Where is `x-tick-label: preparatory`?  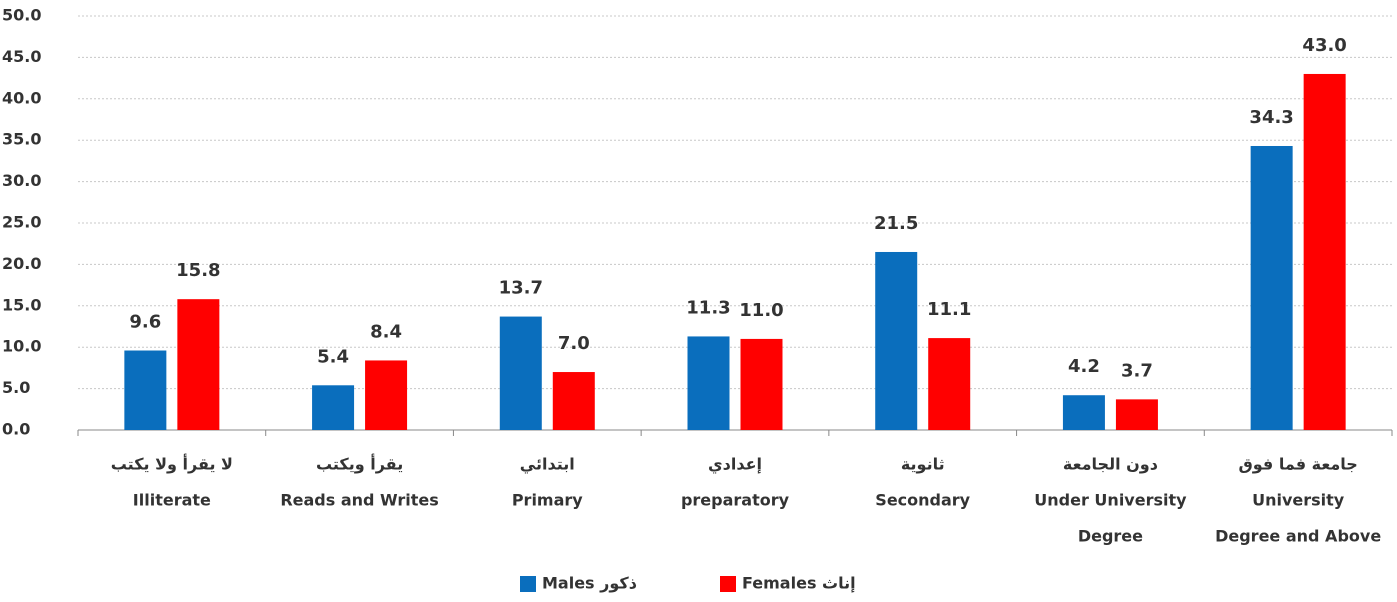
x-tick-label: preparatory is located at coordinates (735, 500).